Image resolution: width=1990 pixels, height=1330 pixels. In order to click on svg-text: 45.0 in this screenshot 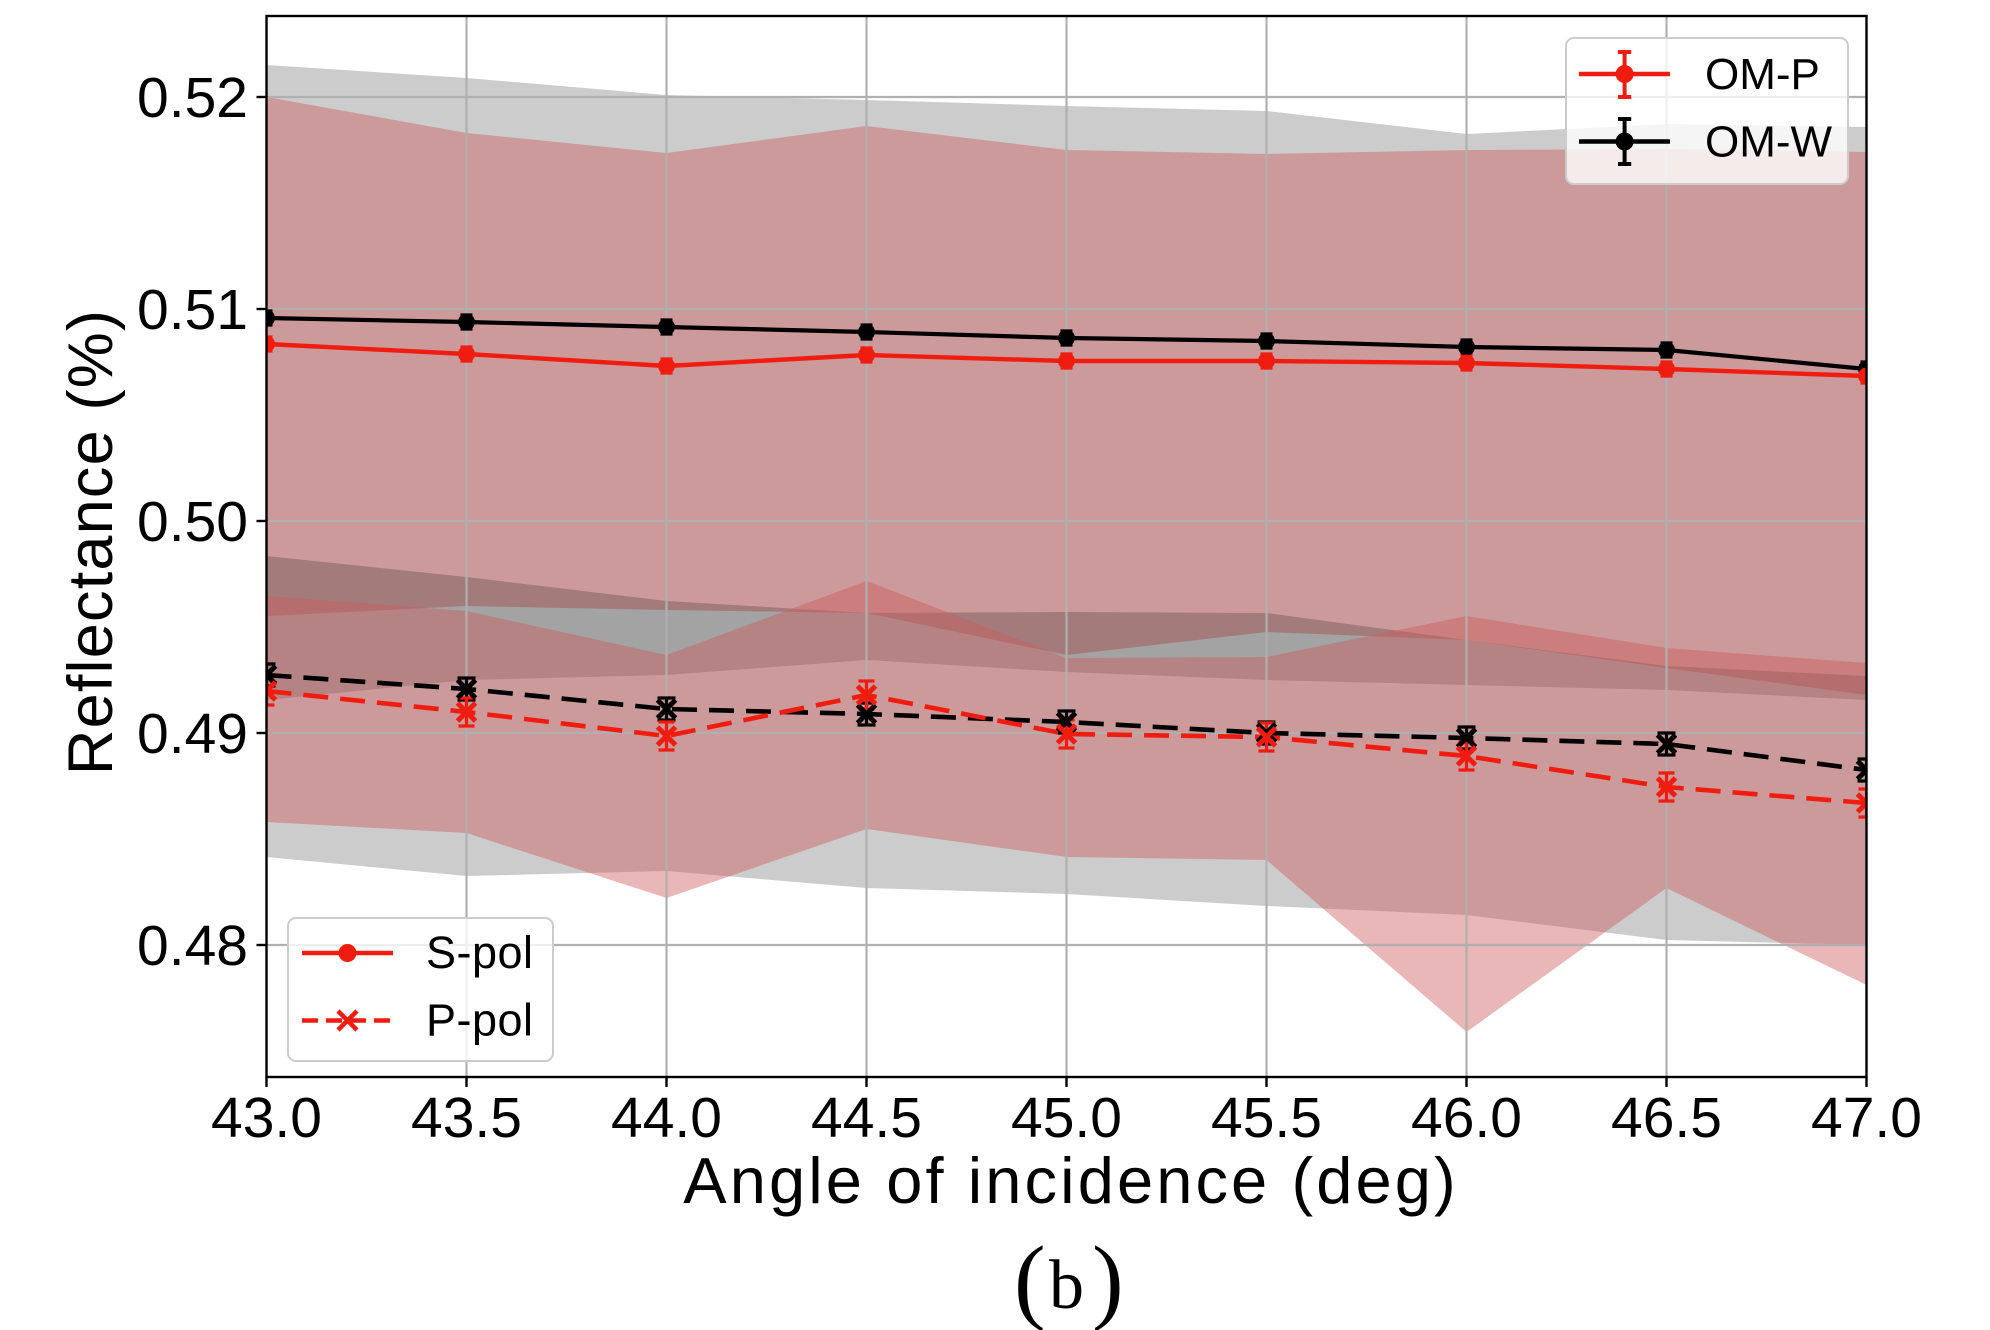, I will do `click(1066, 1118)`.